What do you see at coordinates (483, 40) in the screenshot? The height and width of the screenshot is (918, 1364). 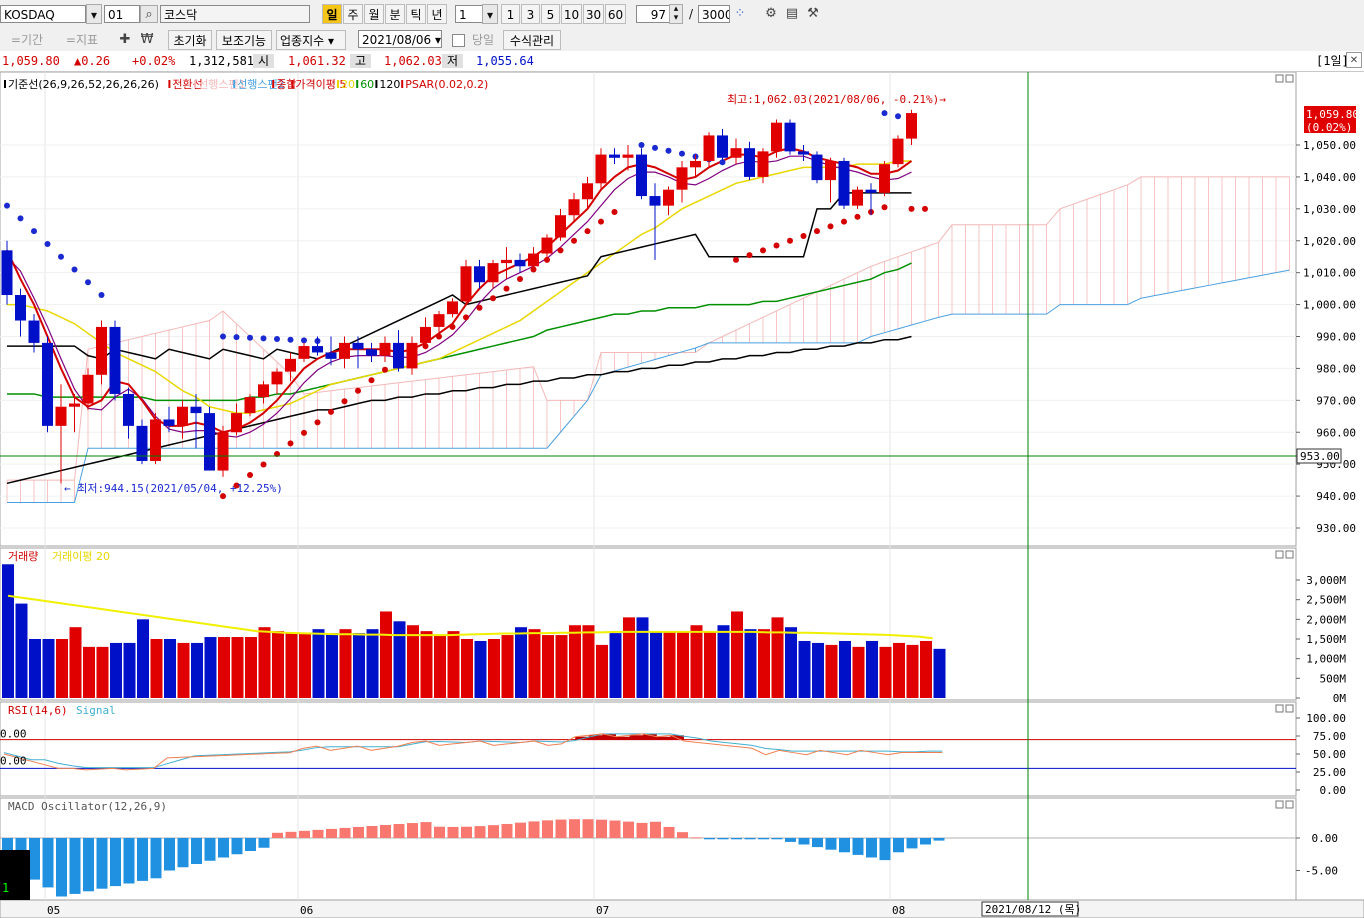 I see `today-label: 당일` at bounding box center [483, 40].